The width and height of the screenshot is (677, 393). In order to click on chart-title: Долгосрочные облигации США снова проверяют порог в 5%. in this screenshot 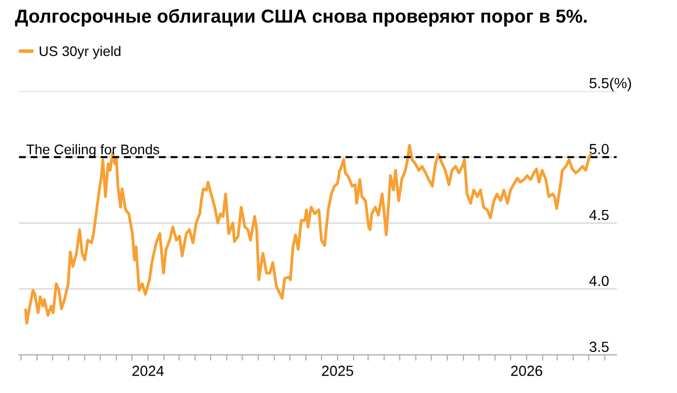, I will do `click(301, 17)`.